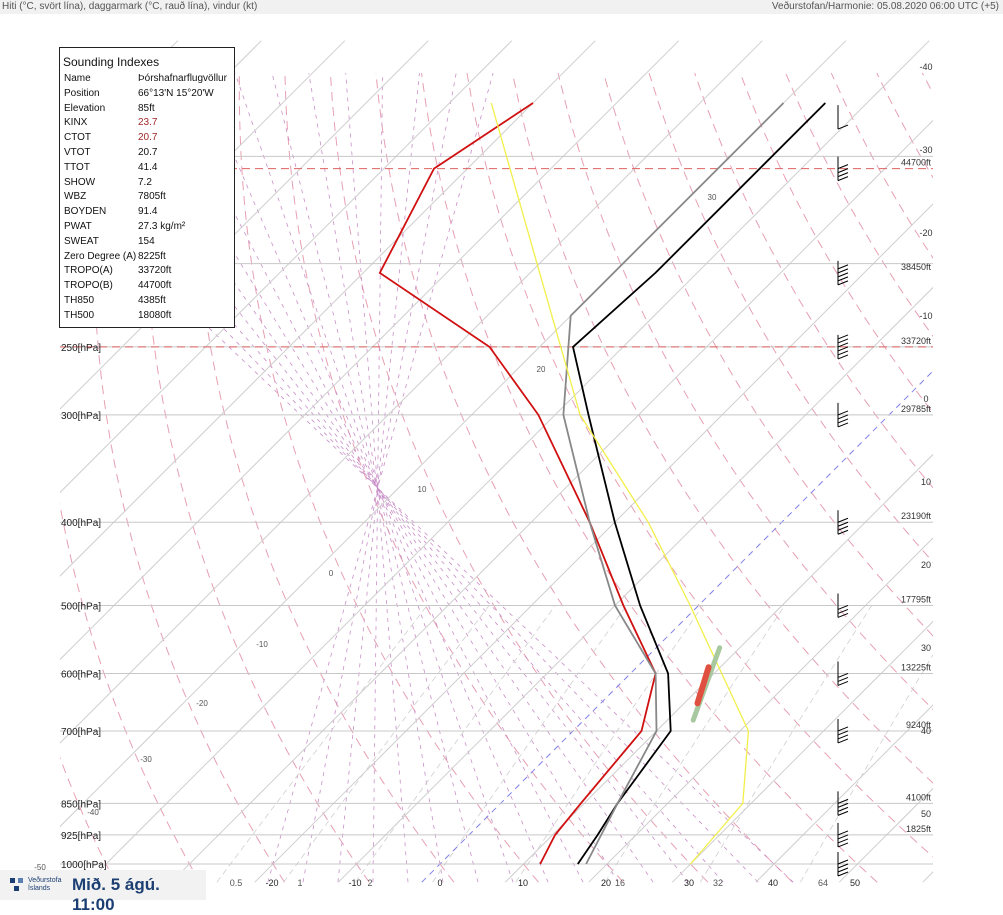  I want to click on height-label: 29785ft, so click(916, 409).